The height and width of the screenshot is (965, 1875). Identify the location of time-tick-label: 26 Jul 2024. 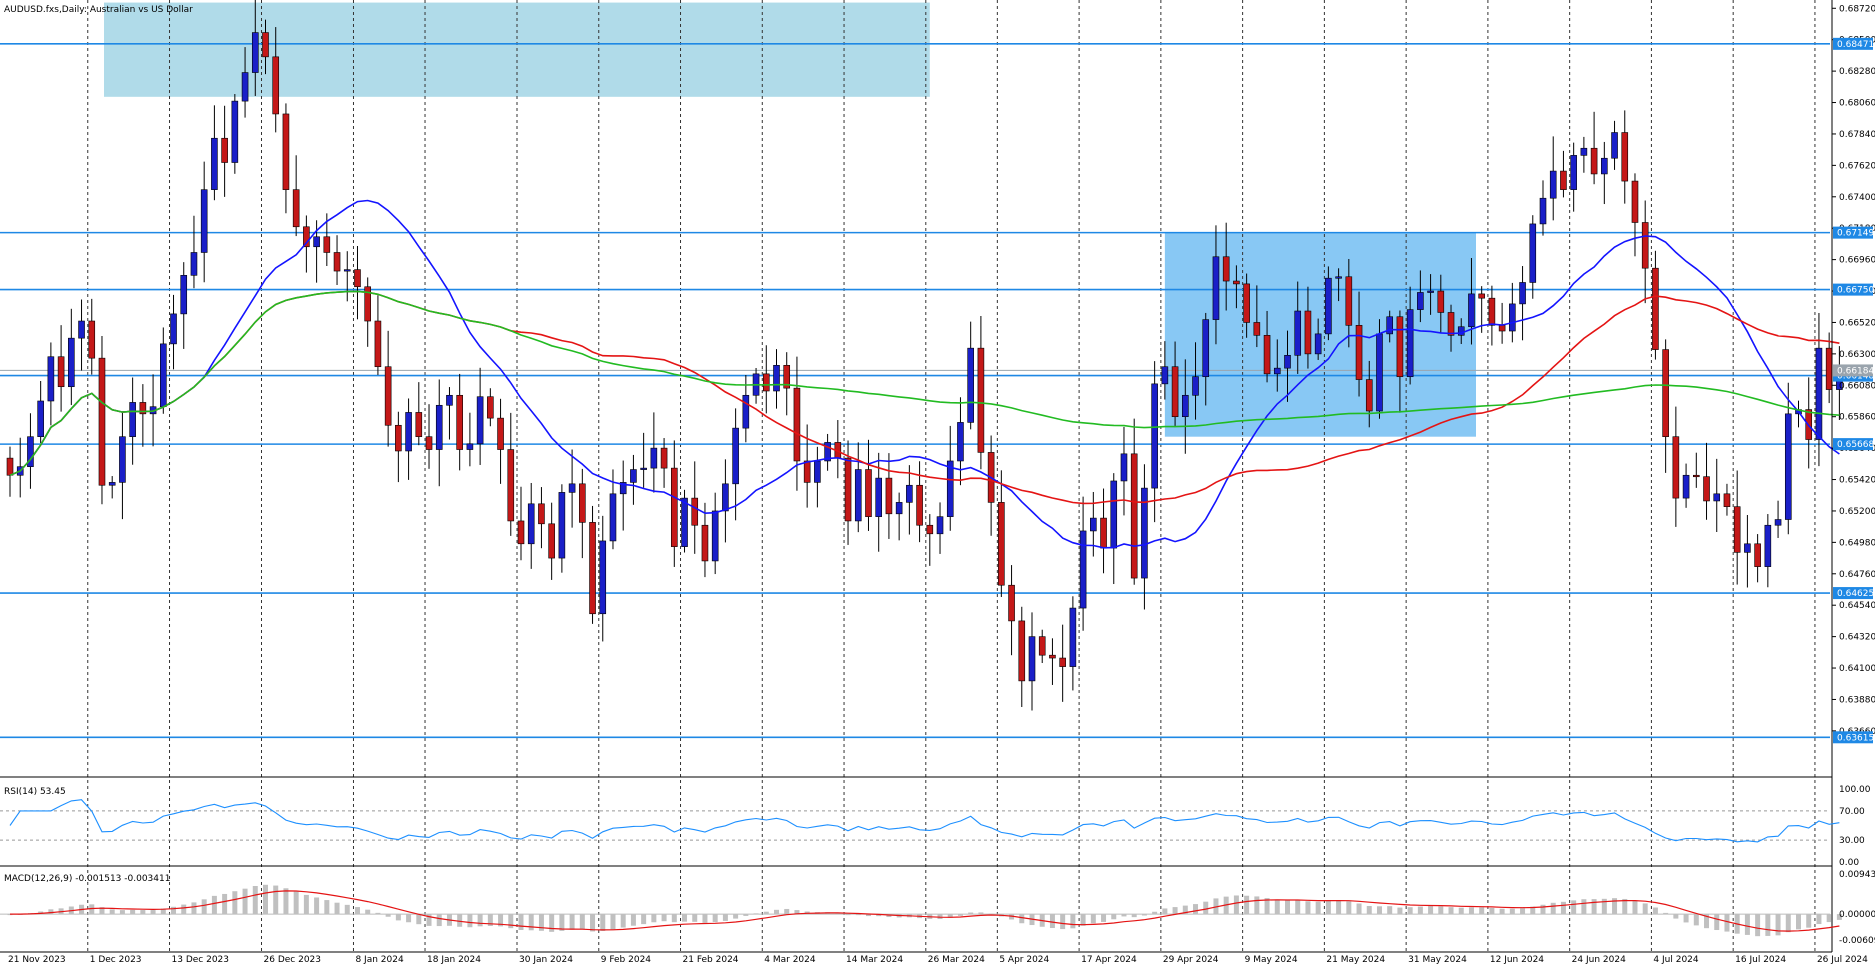
(1842, 960).